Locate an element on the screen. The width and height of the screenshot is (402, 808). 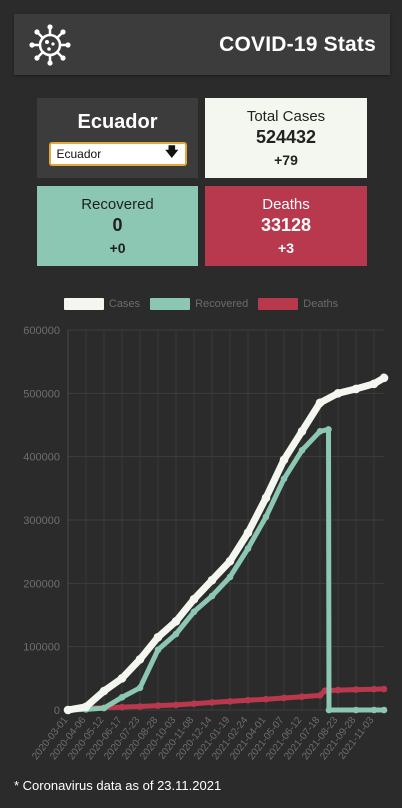
country-card: Ecuador Ecuador 🡇 is located at coordinates (117, 138).